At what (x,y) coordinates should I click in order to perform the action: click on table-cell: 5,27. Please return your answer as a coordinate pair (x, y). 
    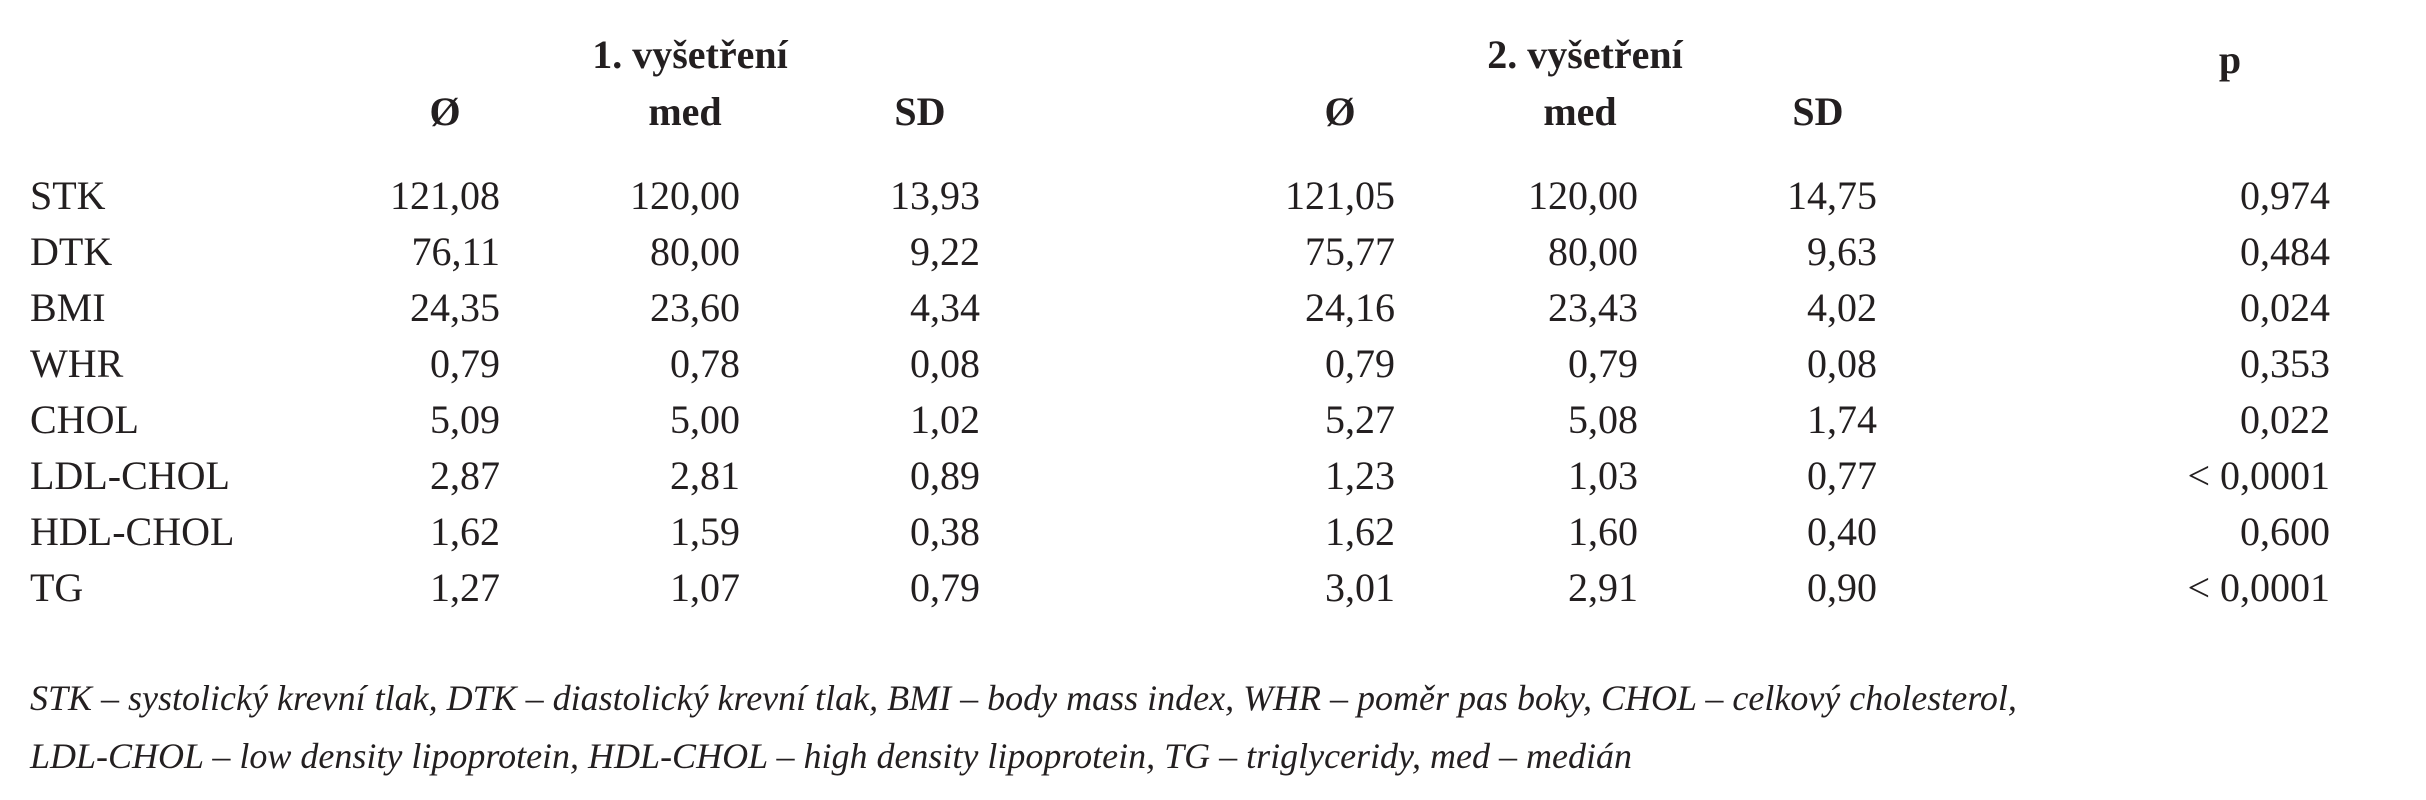
    Looking at the image, I should click on (1360, 419).